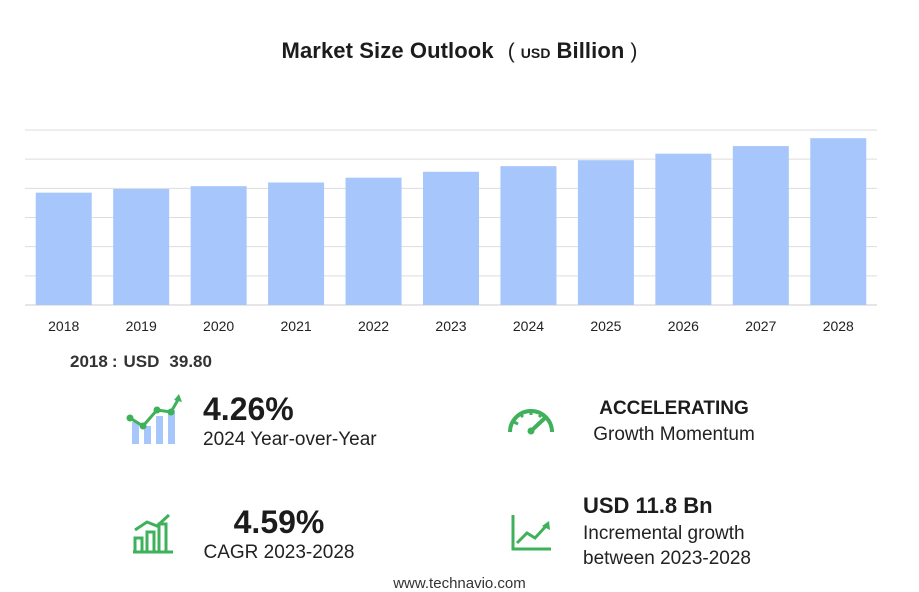 This screenshot has width=919, height=592. What do you see at coordinates (605, 232) in the screenshot?
I see `bar-2025` at bounding box center [605, 232].